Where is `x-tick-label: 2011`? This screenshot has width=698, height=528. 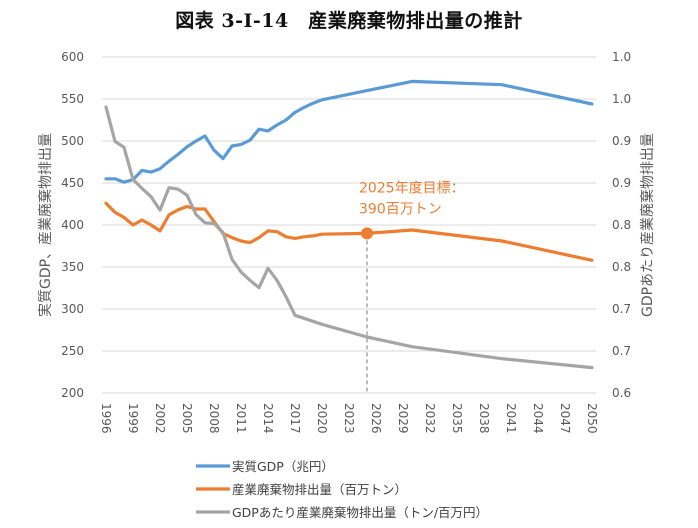
x-tick-label: 2011 is located at coordinates (241, 418).